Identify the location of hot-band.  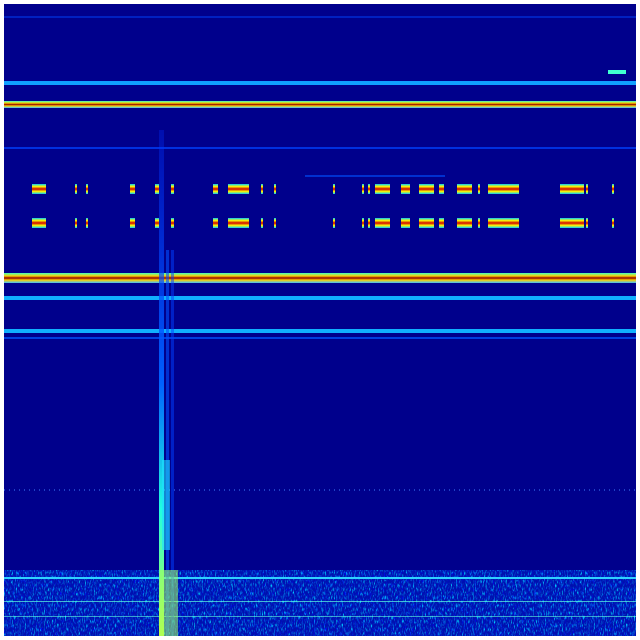
(320, 278).